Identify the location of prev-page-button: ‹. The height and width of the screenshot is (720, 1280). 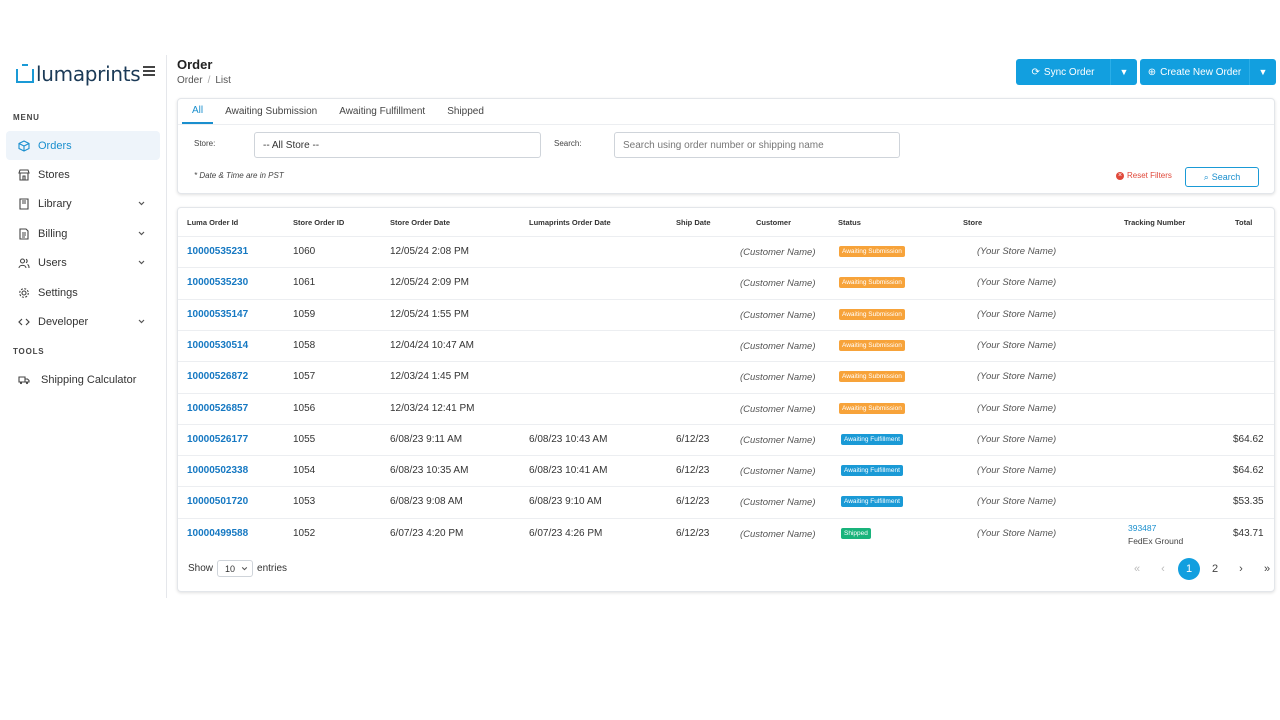
(1163, 569).